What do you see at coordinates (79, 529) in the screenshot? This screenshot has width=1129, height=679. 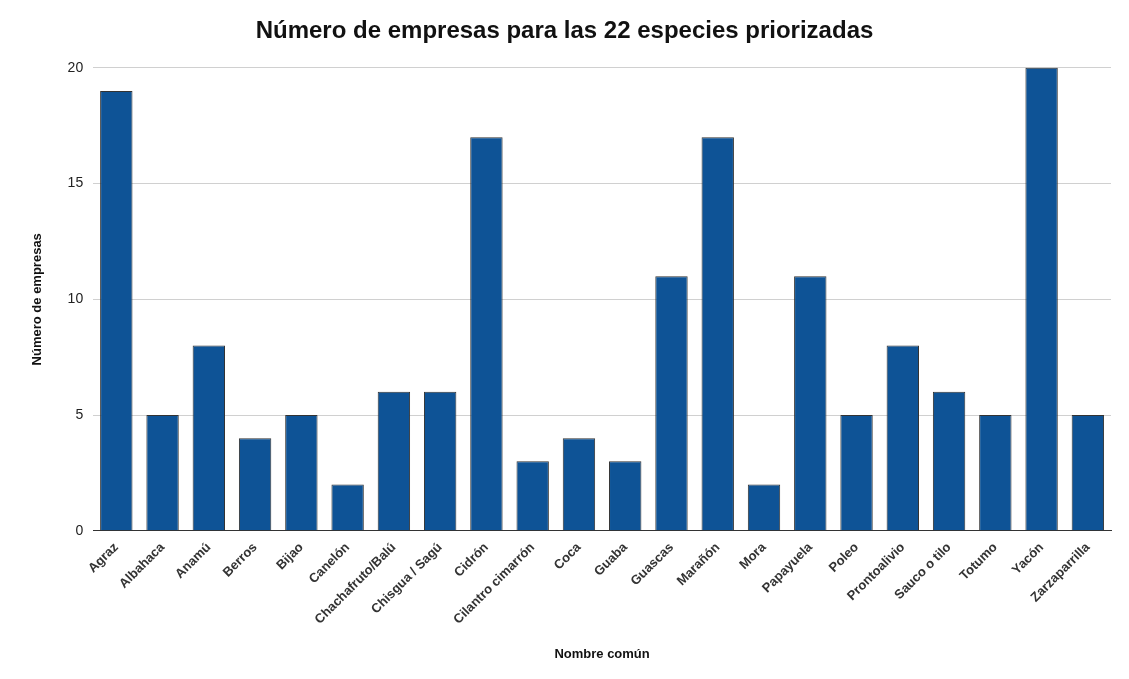 I see `y-tick-label: 0` at bounding box center [79, 529].